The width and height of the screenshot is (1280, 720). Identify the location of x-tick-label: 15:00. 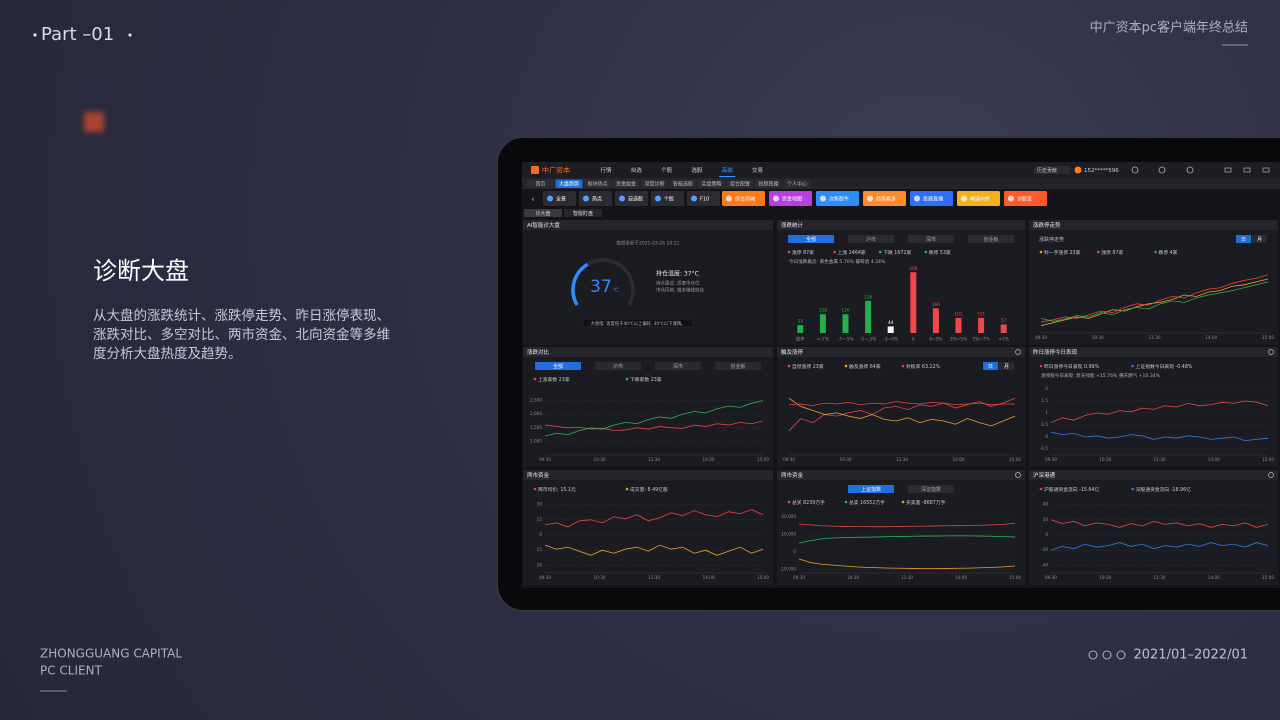
(763, 459).